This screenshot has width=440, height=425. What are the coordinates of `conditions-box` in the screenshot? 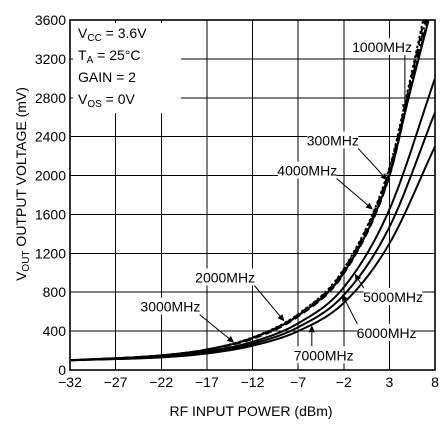 It's located at (127, 68).